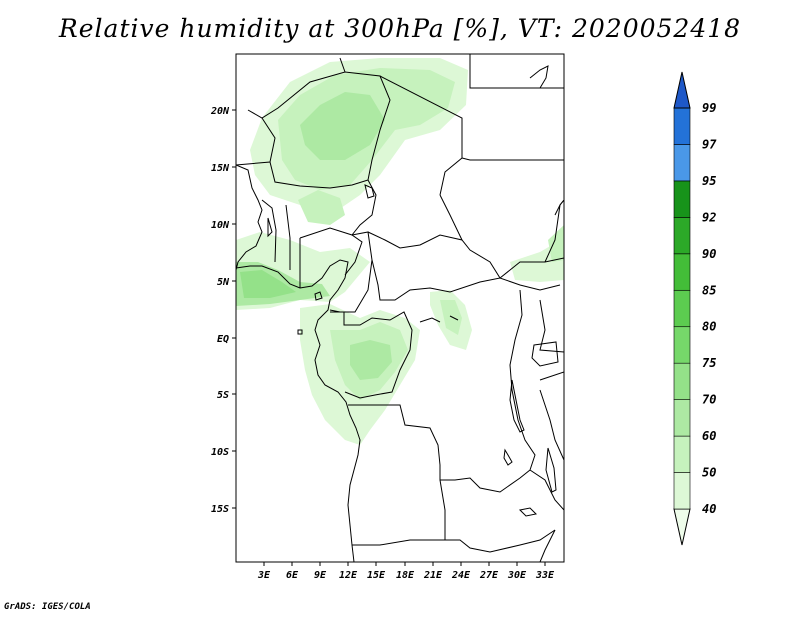  I want to click on congo-river, so click(439, 319).